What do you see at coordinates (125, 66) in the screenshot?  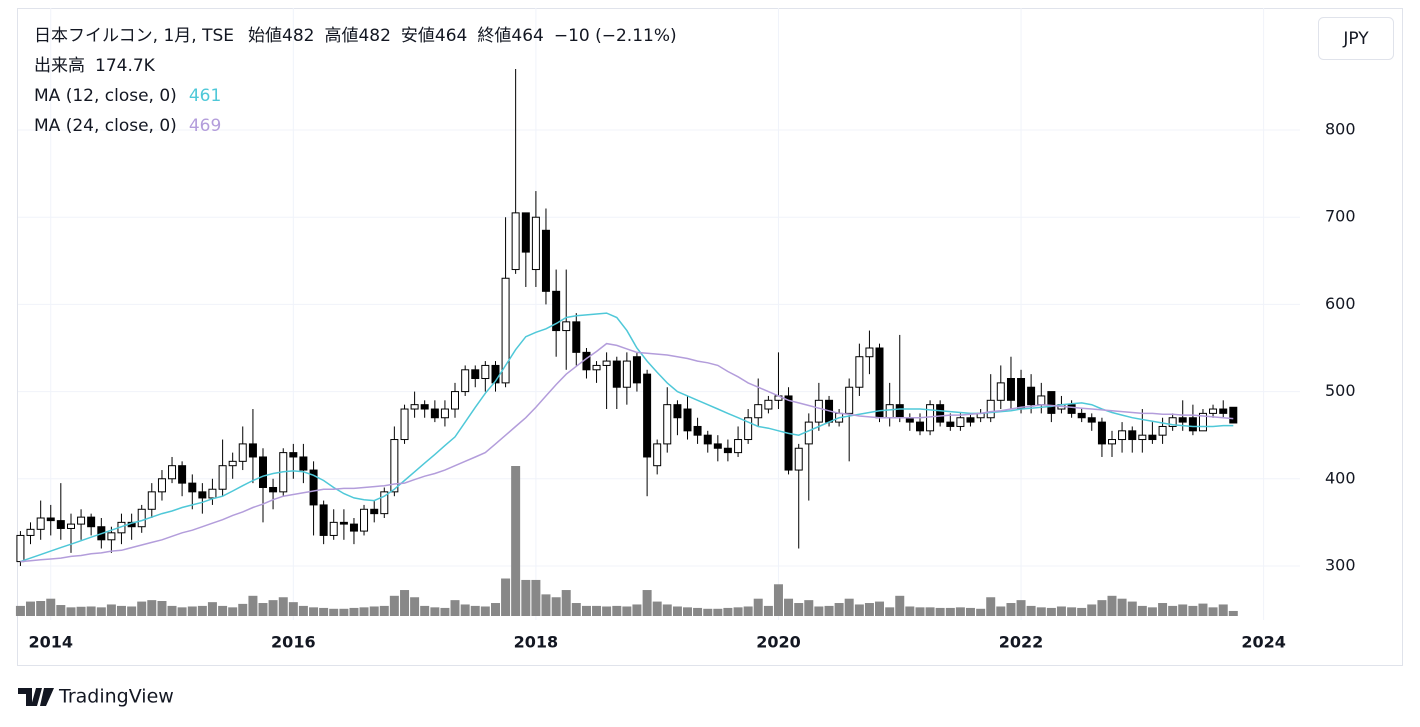 I see `volume-value: 174.7K` at bounding box center [125, 66].